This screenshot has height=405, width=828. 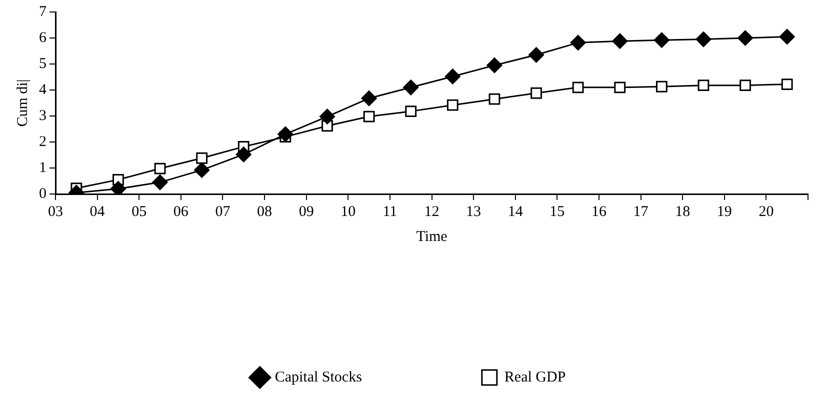 What do you see at coordinates (22, 103) in the screenshot?
I see `y-axis-title: Cum di|` at bounding box center [22, 103].